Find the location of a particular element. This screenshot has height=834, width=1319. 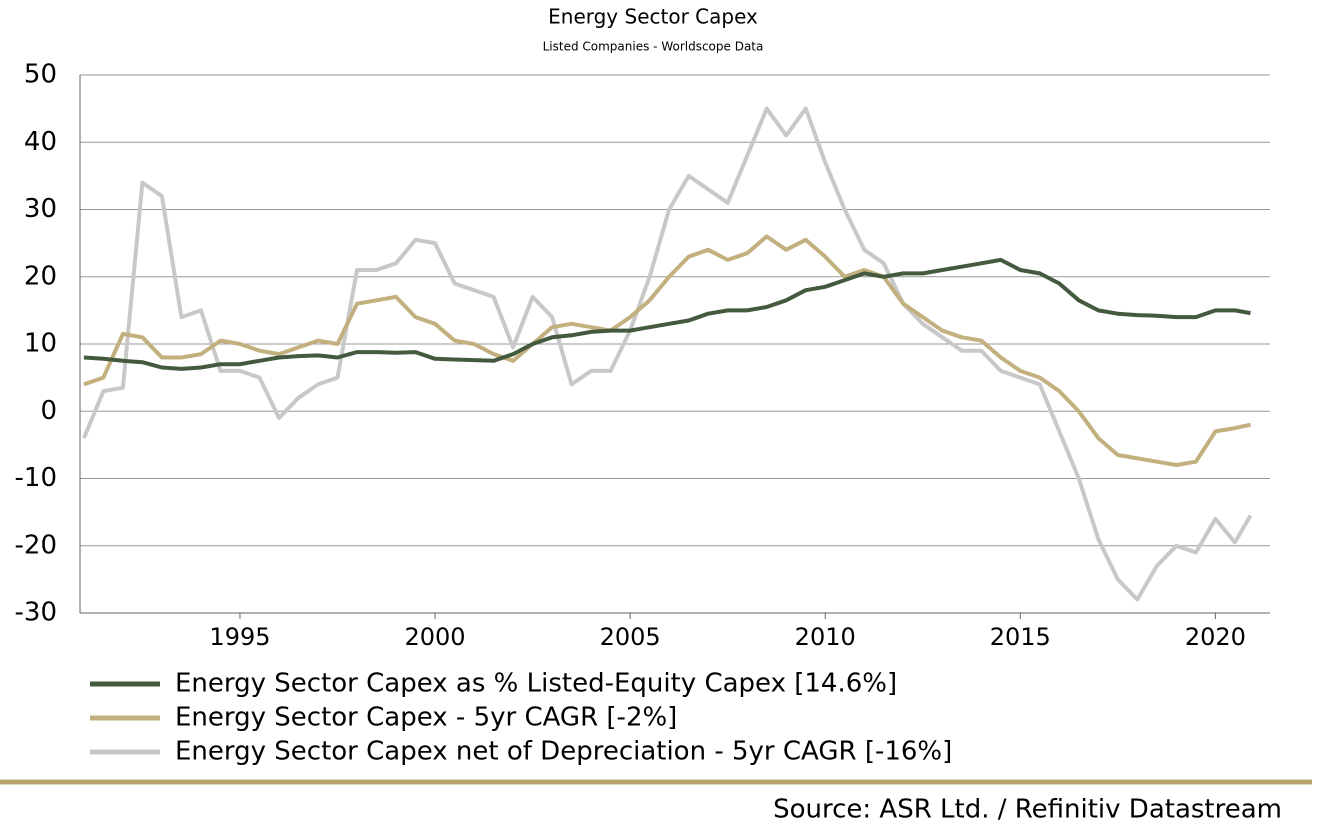

y-tick-label: 0 is located at coordinates (48, 411).